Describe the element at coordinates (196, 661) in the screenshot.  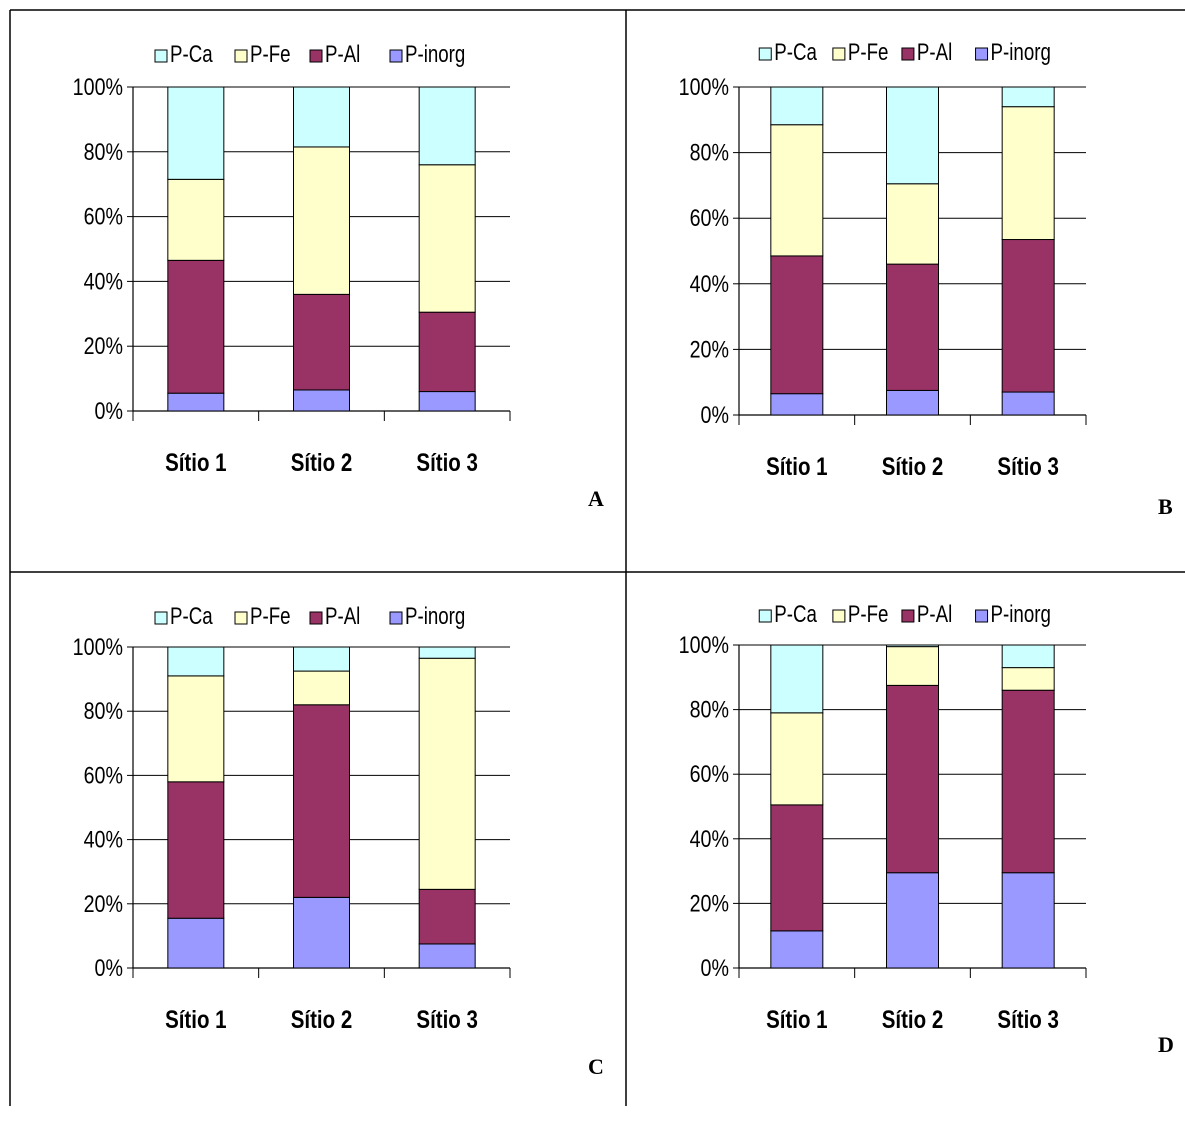
I see `chart-c-bar-s-tio-1-p-ca` at that location.